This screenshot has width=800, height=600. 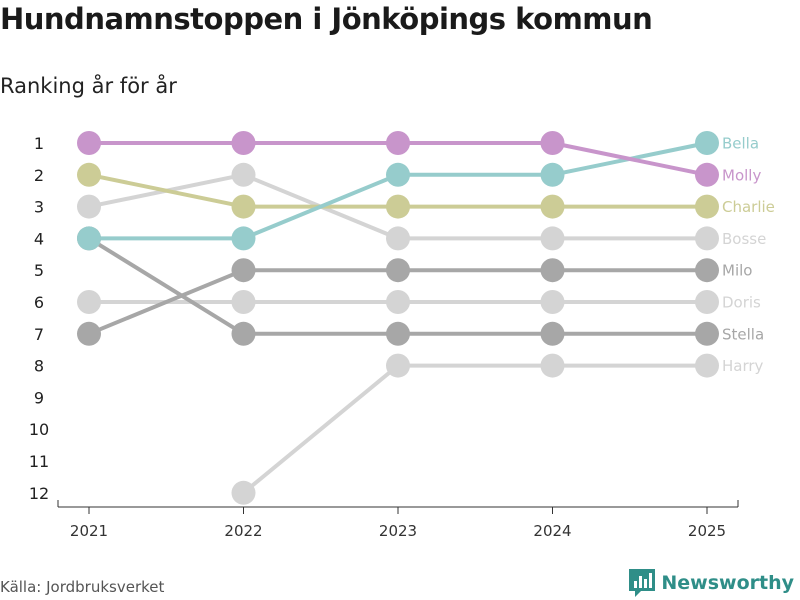 What do you see at coordinates (741, 303) in the screenshot?
I see `series-label-doris: Doris` at bounding box center [741, 303].